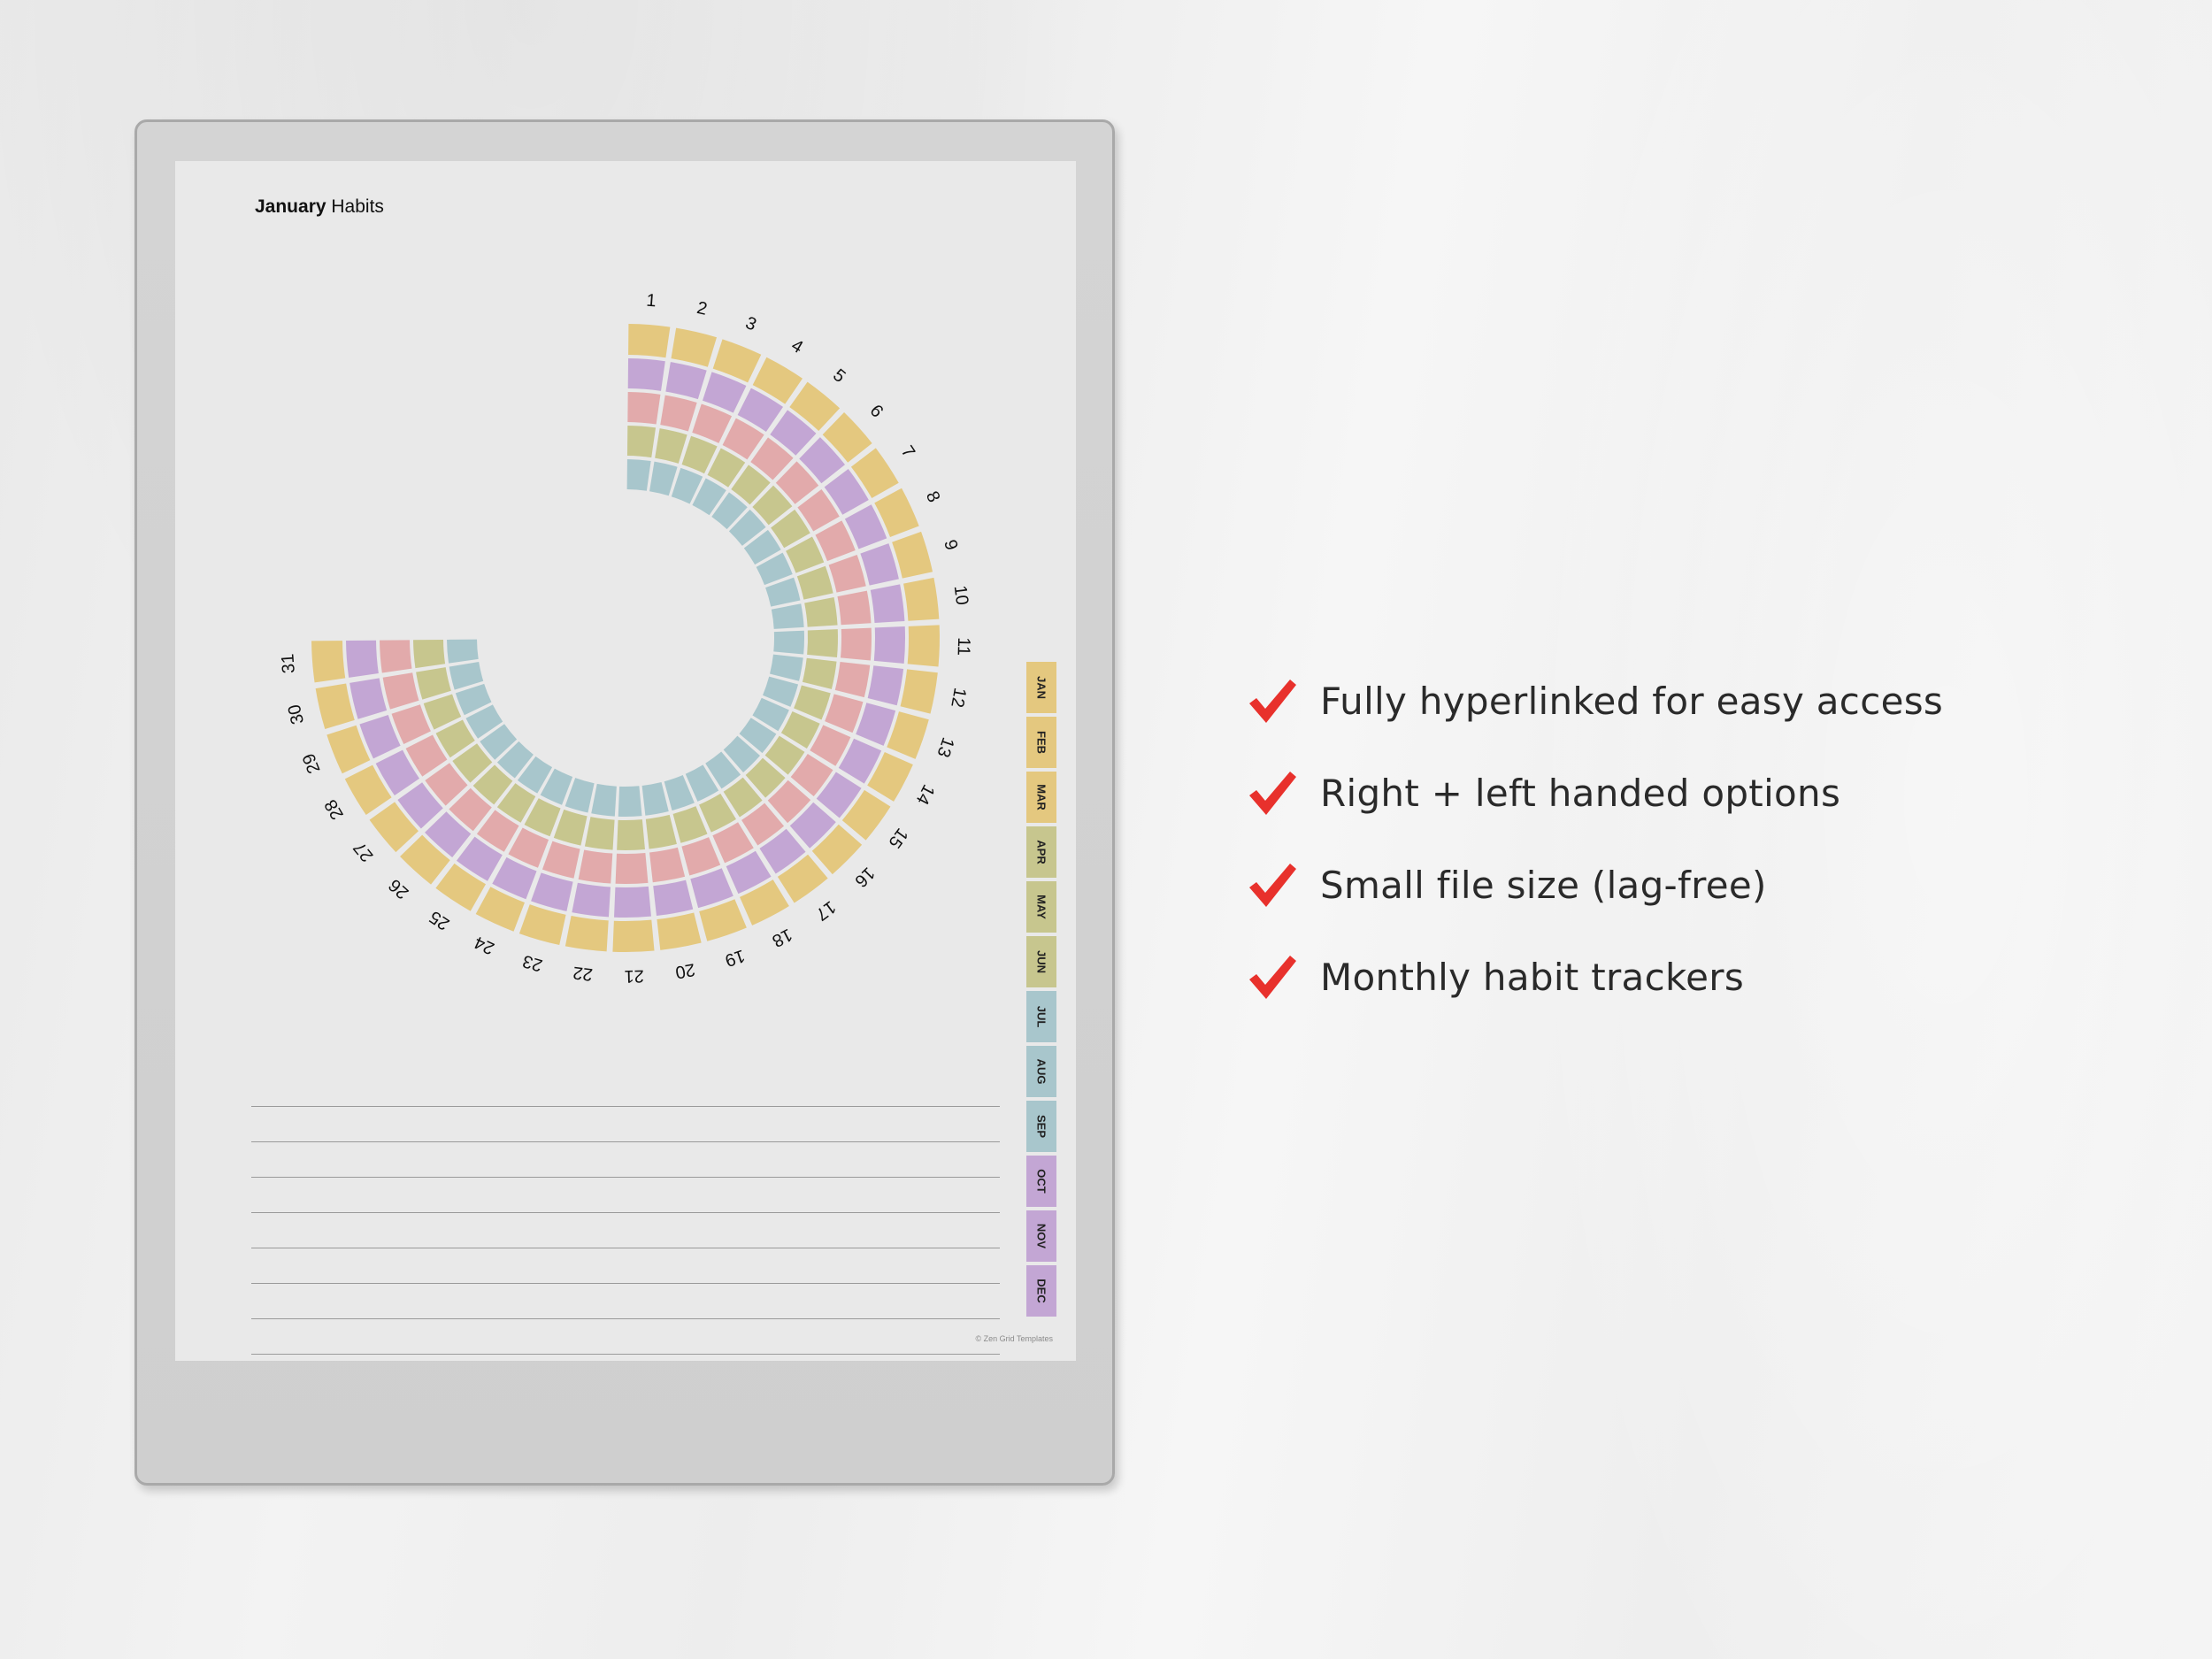 The height and width of the screenshot is (1659, 2212). I want to click on month-tab-nov: NOV, so click(1041, 1236).